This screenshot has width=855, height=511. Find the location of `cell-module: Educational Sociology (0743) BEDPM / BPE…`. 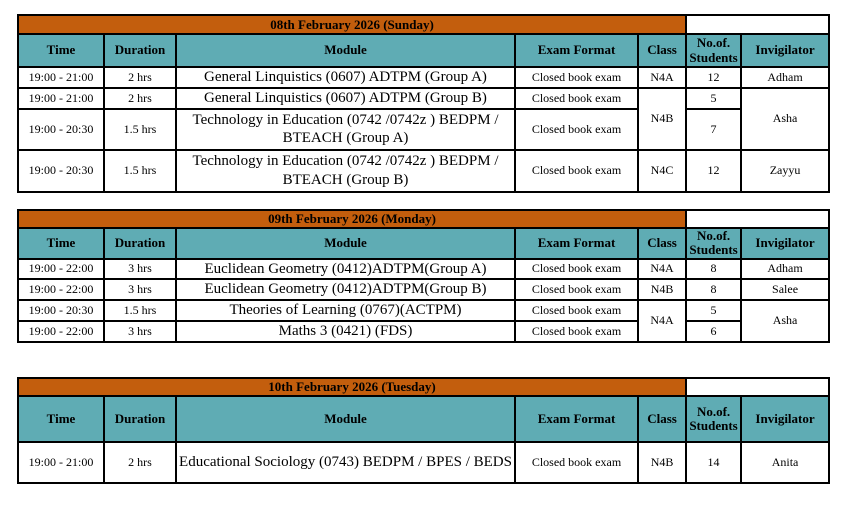

cell-module: Educational Sociology (0743) BEDPM / BPE… is located at coordinates (345, 462).